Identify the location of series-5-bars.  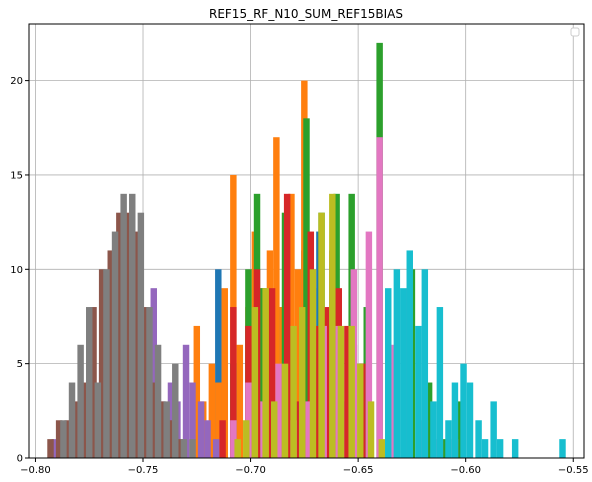
(115, 335).